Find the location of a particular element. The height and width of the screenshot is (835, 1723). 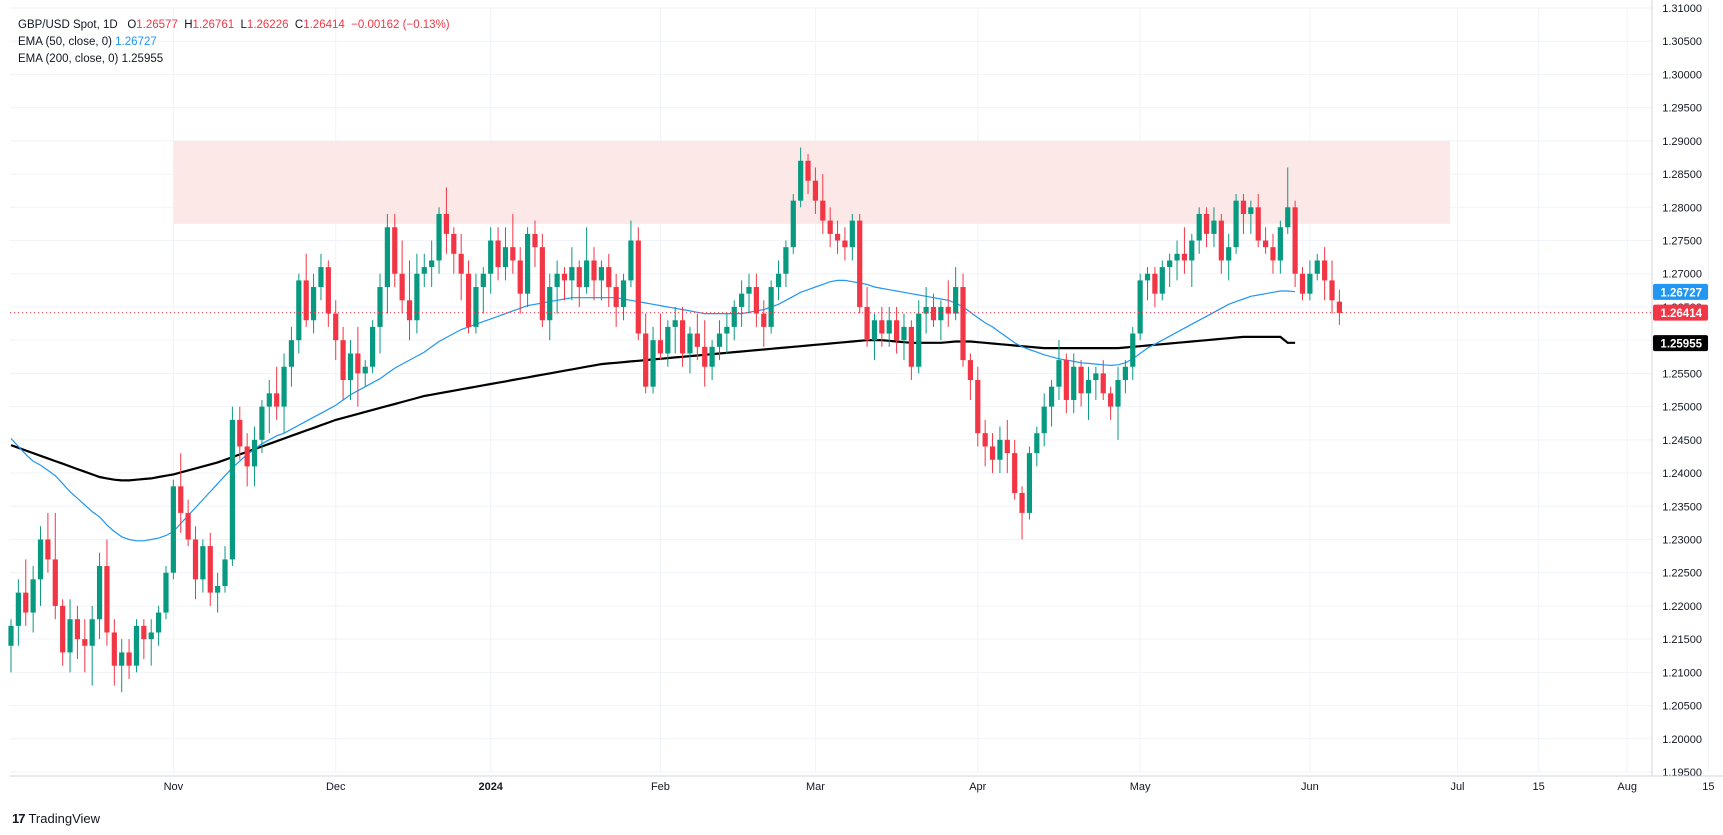

y-tick-label: 1.23500 is located at coordinates (1682, 507).